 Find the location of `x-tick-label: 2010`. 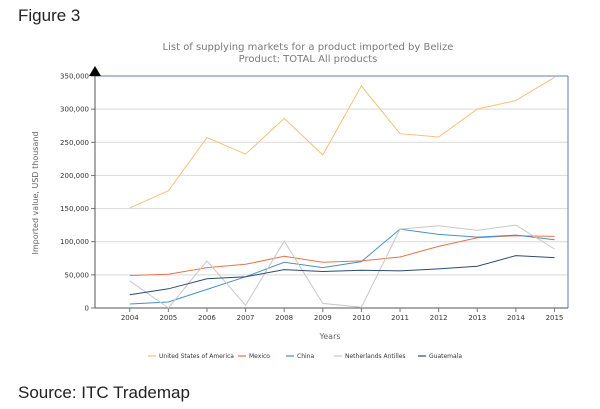

x-tick-label: 2010 is located at coordinates (362, 318).